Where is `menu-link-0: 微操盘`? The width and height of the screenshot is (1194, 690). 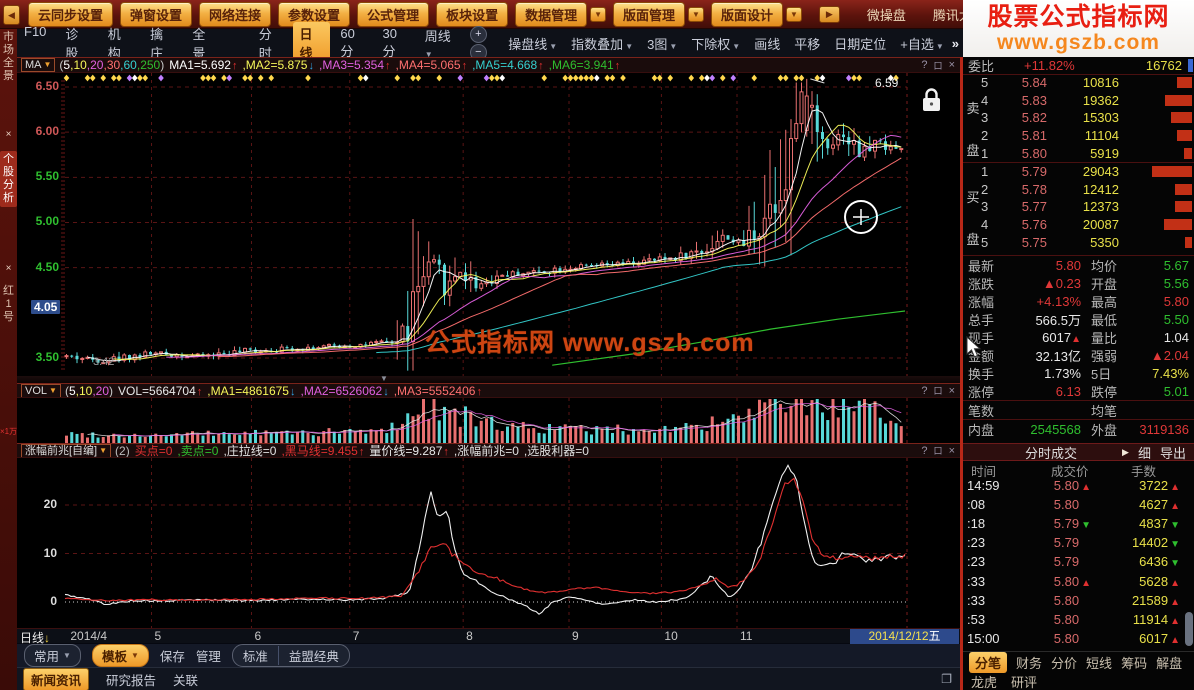 menu-link-0: 微操盘 is located at coordinates (886, 15).